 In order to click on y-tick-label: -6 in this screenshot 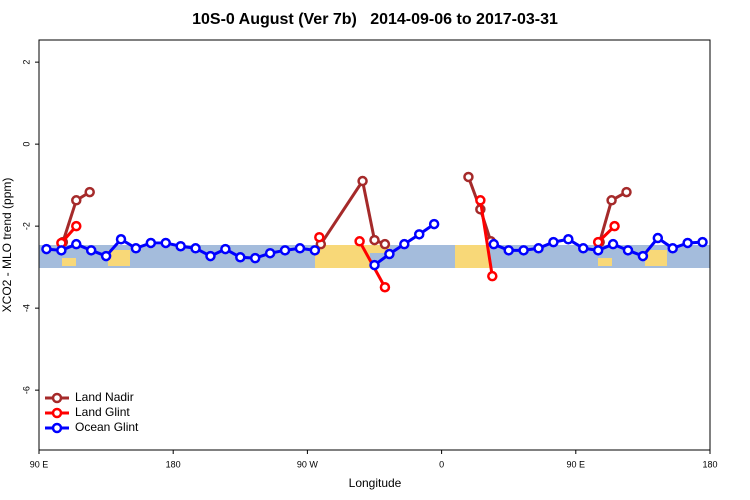, I will do `click(26, 390)`.